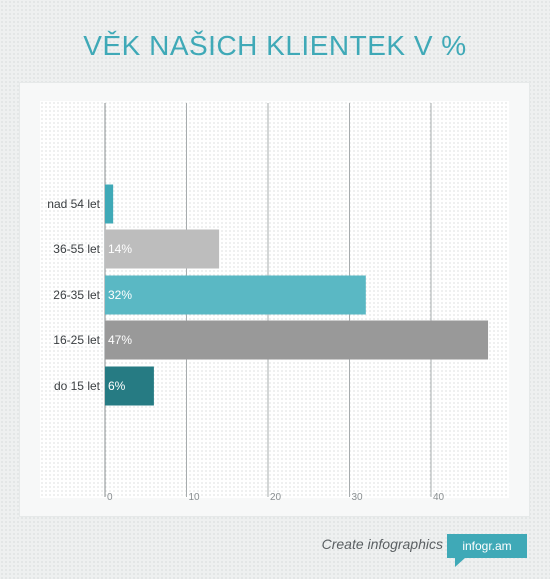 The width and height of the screenshot is (550, 579). I want to click on chart-title: VĚK NAŠICH KLIENTEK V %, so click(275, 45).